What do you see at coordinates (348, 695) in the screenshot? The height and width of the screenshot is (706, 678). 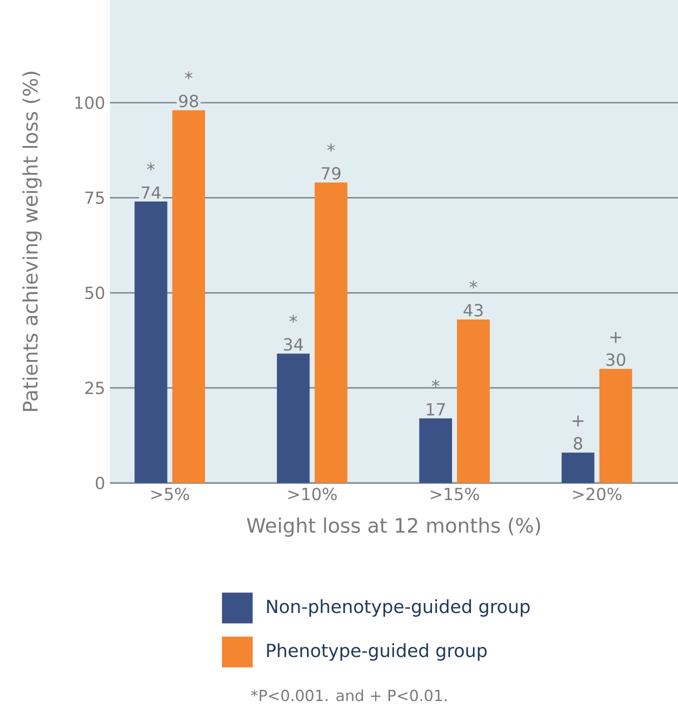 I see `text: *P<0.001. and + P<0.01.` at bounding box center [348, 695].